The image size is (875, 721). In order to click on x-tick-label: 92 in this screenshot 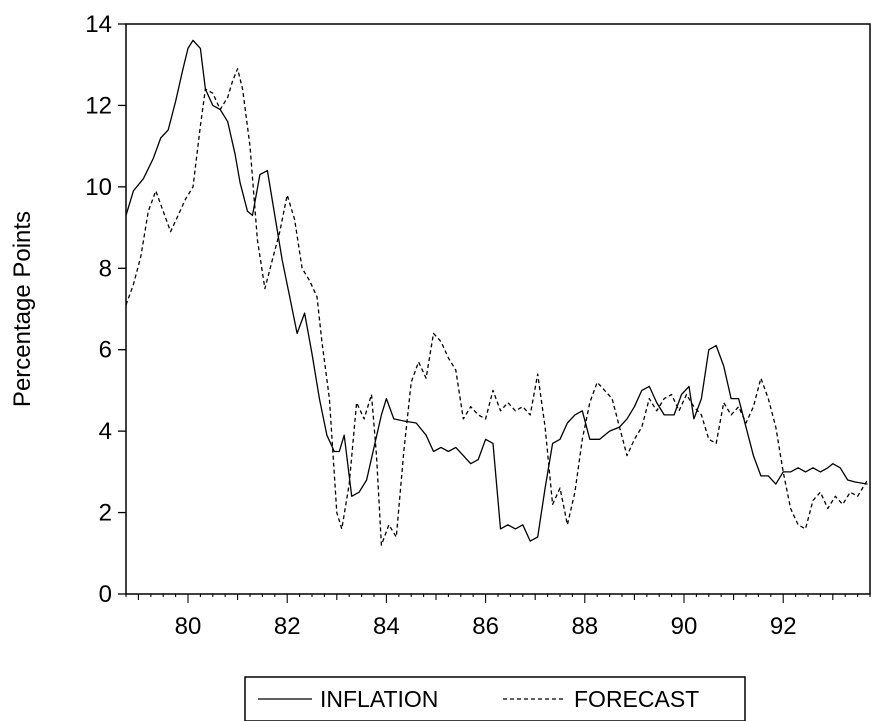, I will do `click(783, 626)`.